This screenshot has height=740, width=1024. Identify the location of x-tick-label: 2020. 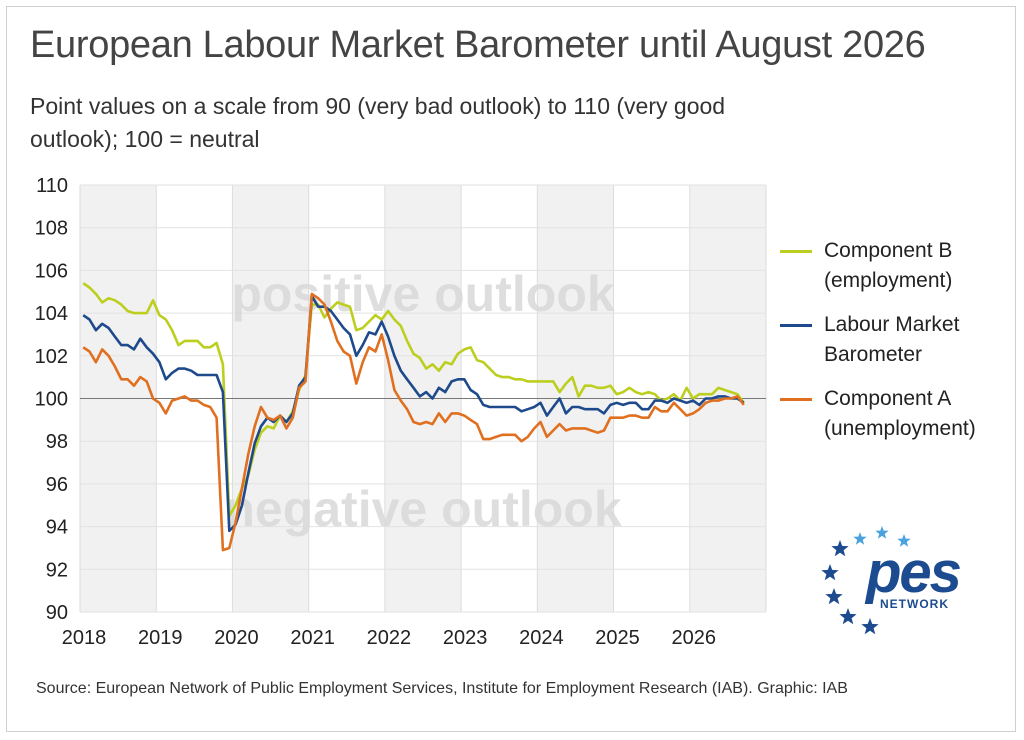
(236, 638).